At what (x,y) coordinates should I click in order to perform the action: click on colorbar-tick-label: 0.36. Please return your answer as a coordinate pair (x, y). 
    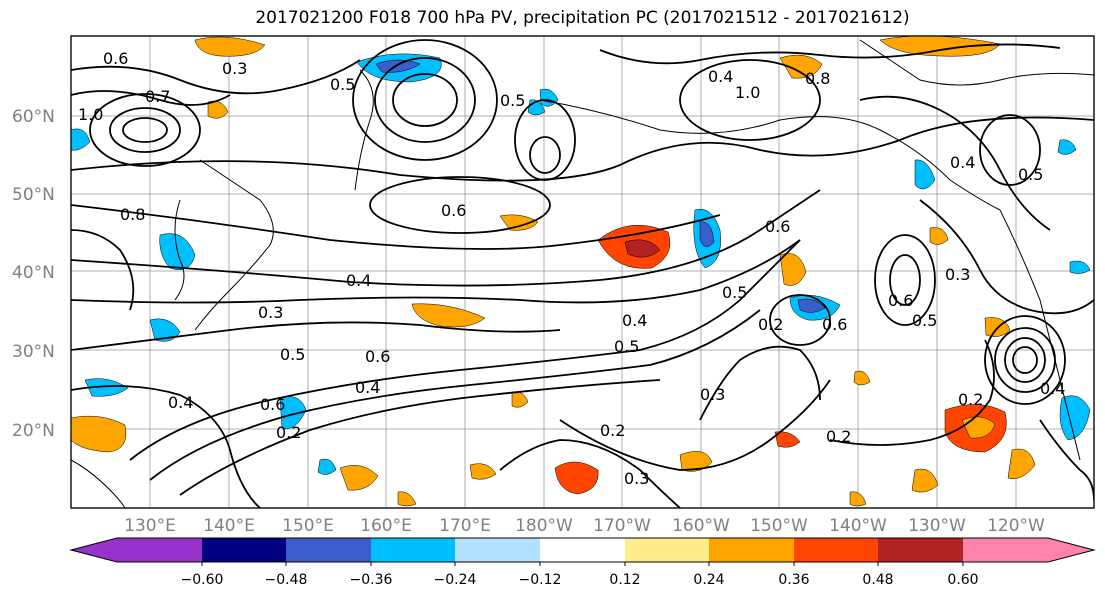
    Looking at the image, I should click on (793, 580).